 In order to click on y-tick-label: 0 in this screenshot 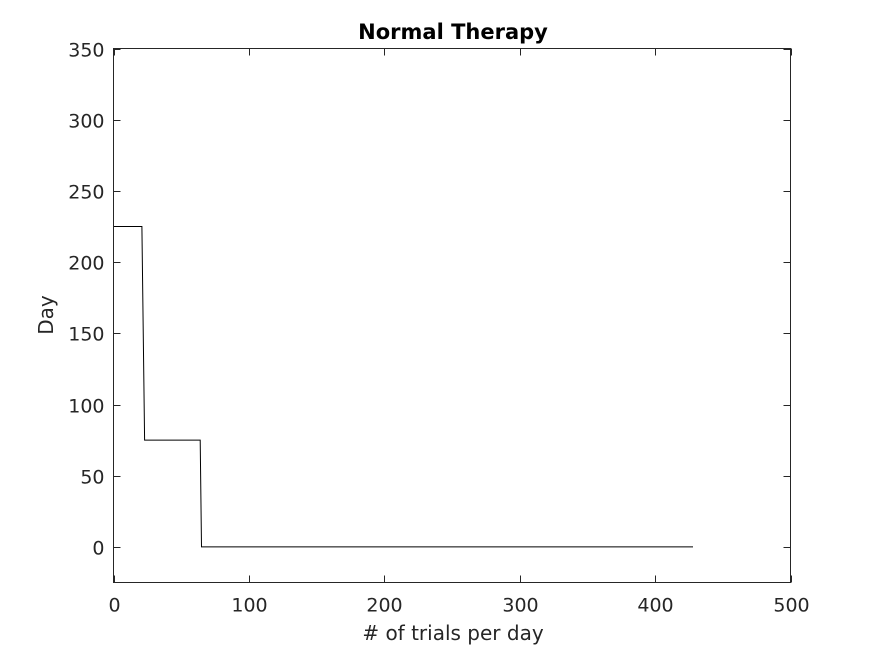, I will do `click(98, 549)`.